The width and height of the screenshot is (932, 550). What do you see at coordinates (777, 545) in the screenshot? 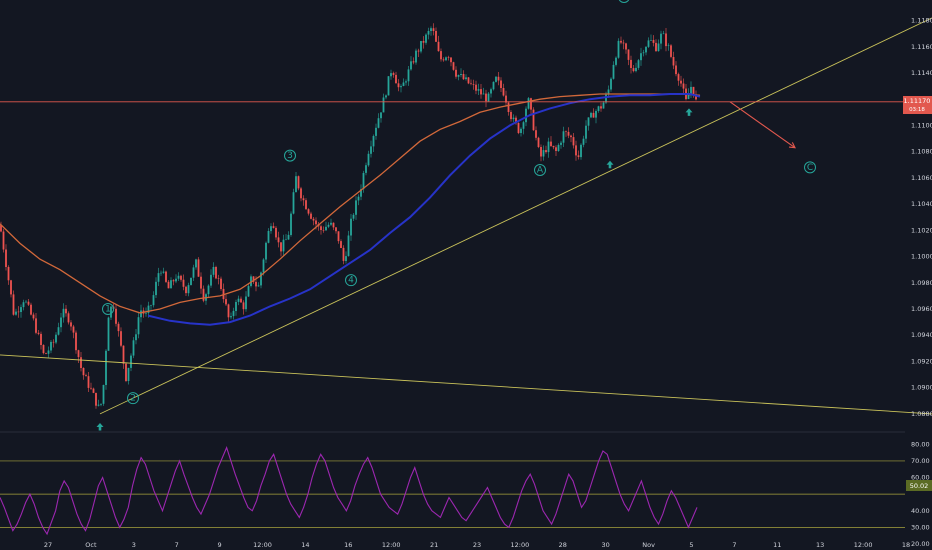
I see `time-tick: 11` at bounding box center [777, 545].